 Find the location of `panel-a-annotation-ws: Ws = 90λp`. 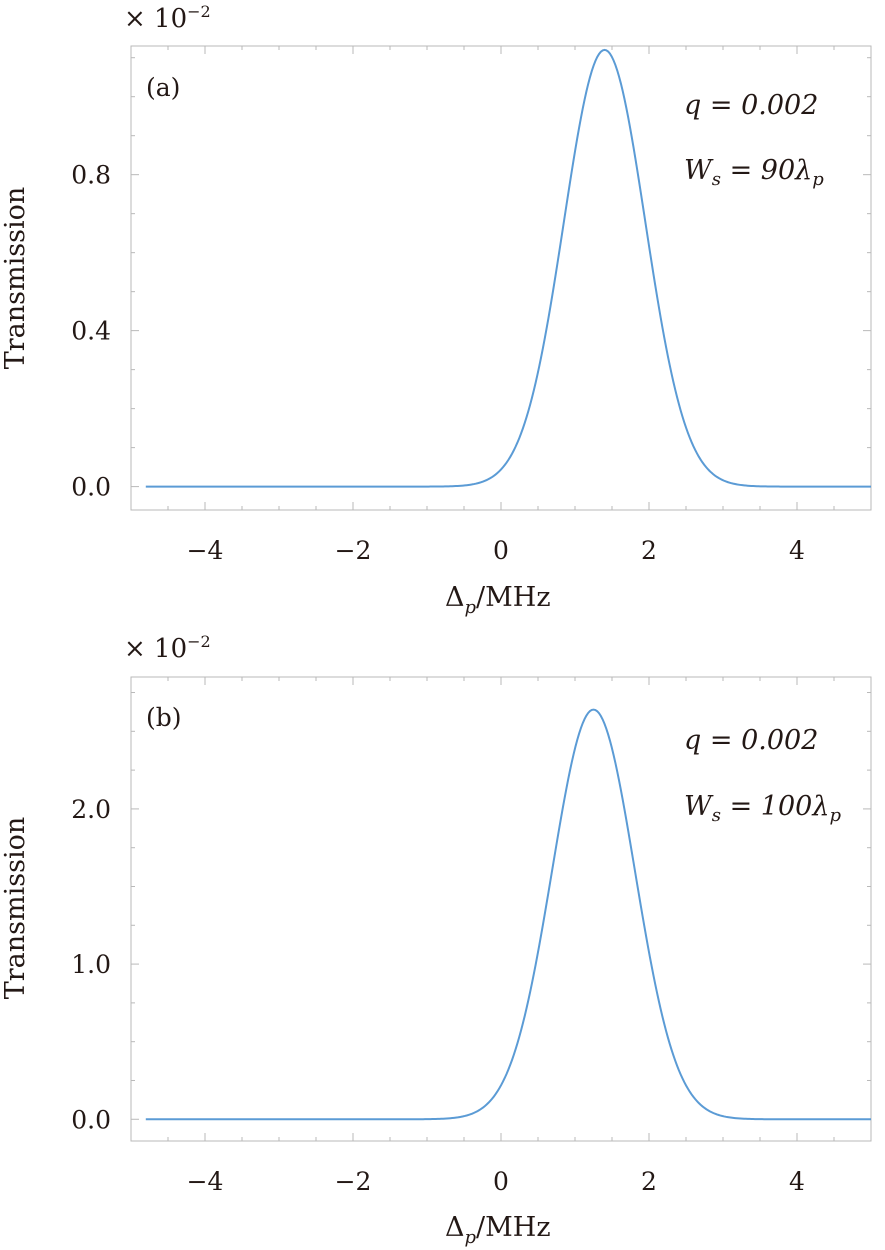

panel-a-annotation-ws: Ws = 90λp is located at coordinates (754, 172).